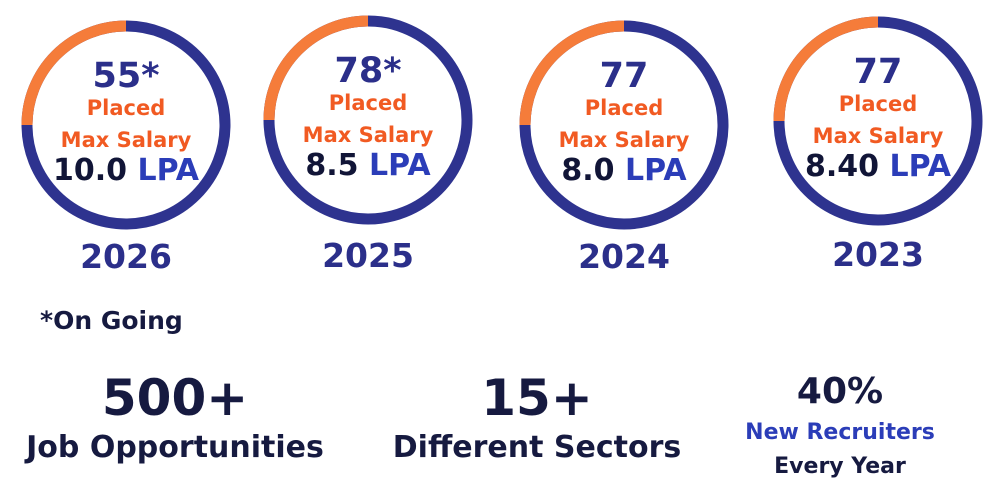 This screenshot has width=1000, height=504. I want to click on stat-new-recruiters: 40% New Recruiters Every Year, so click(840, 426).